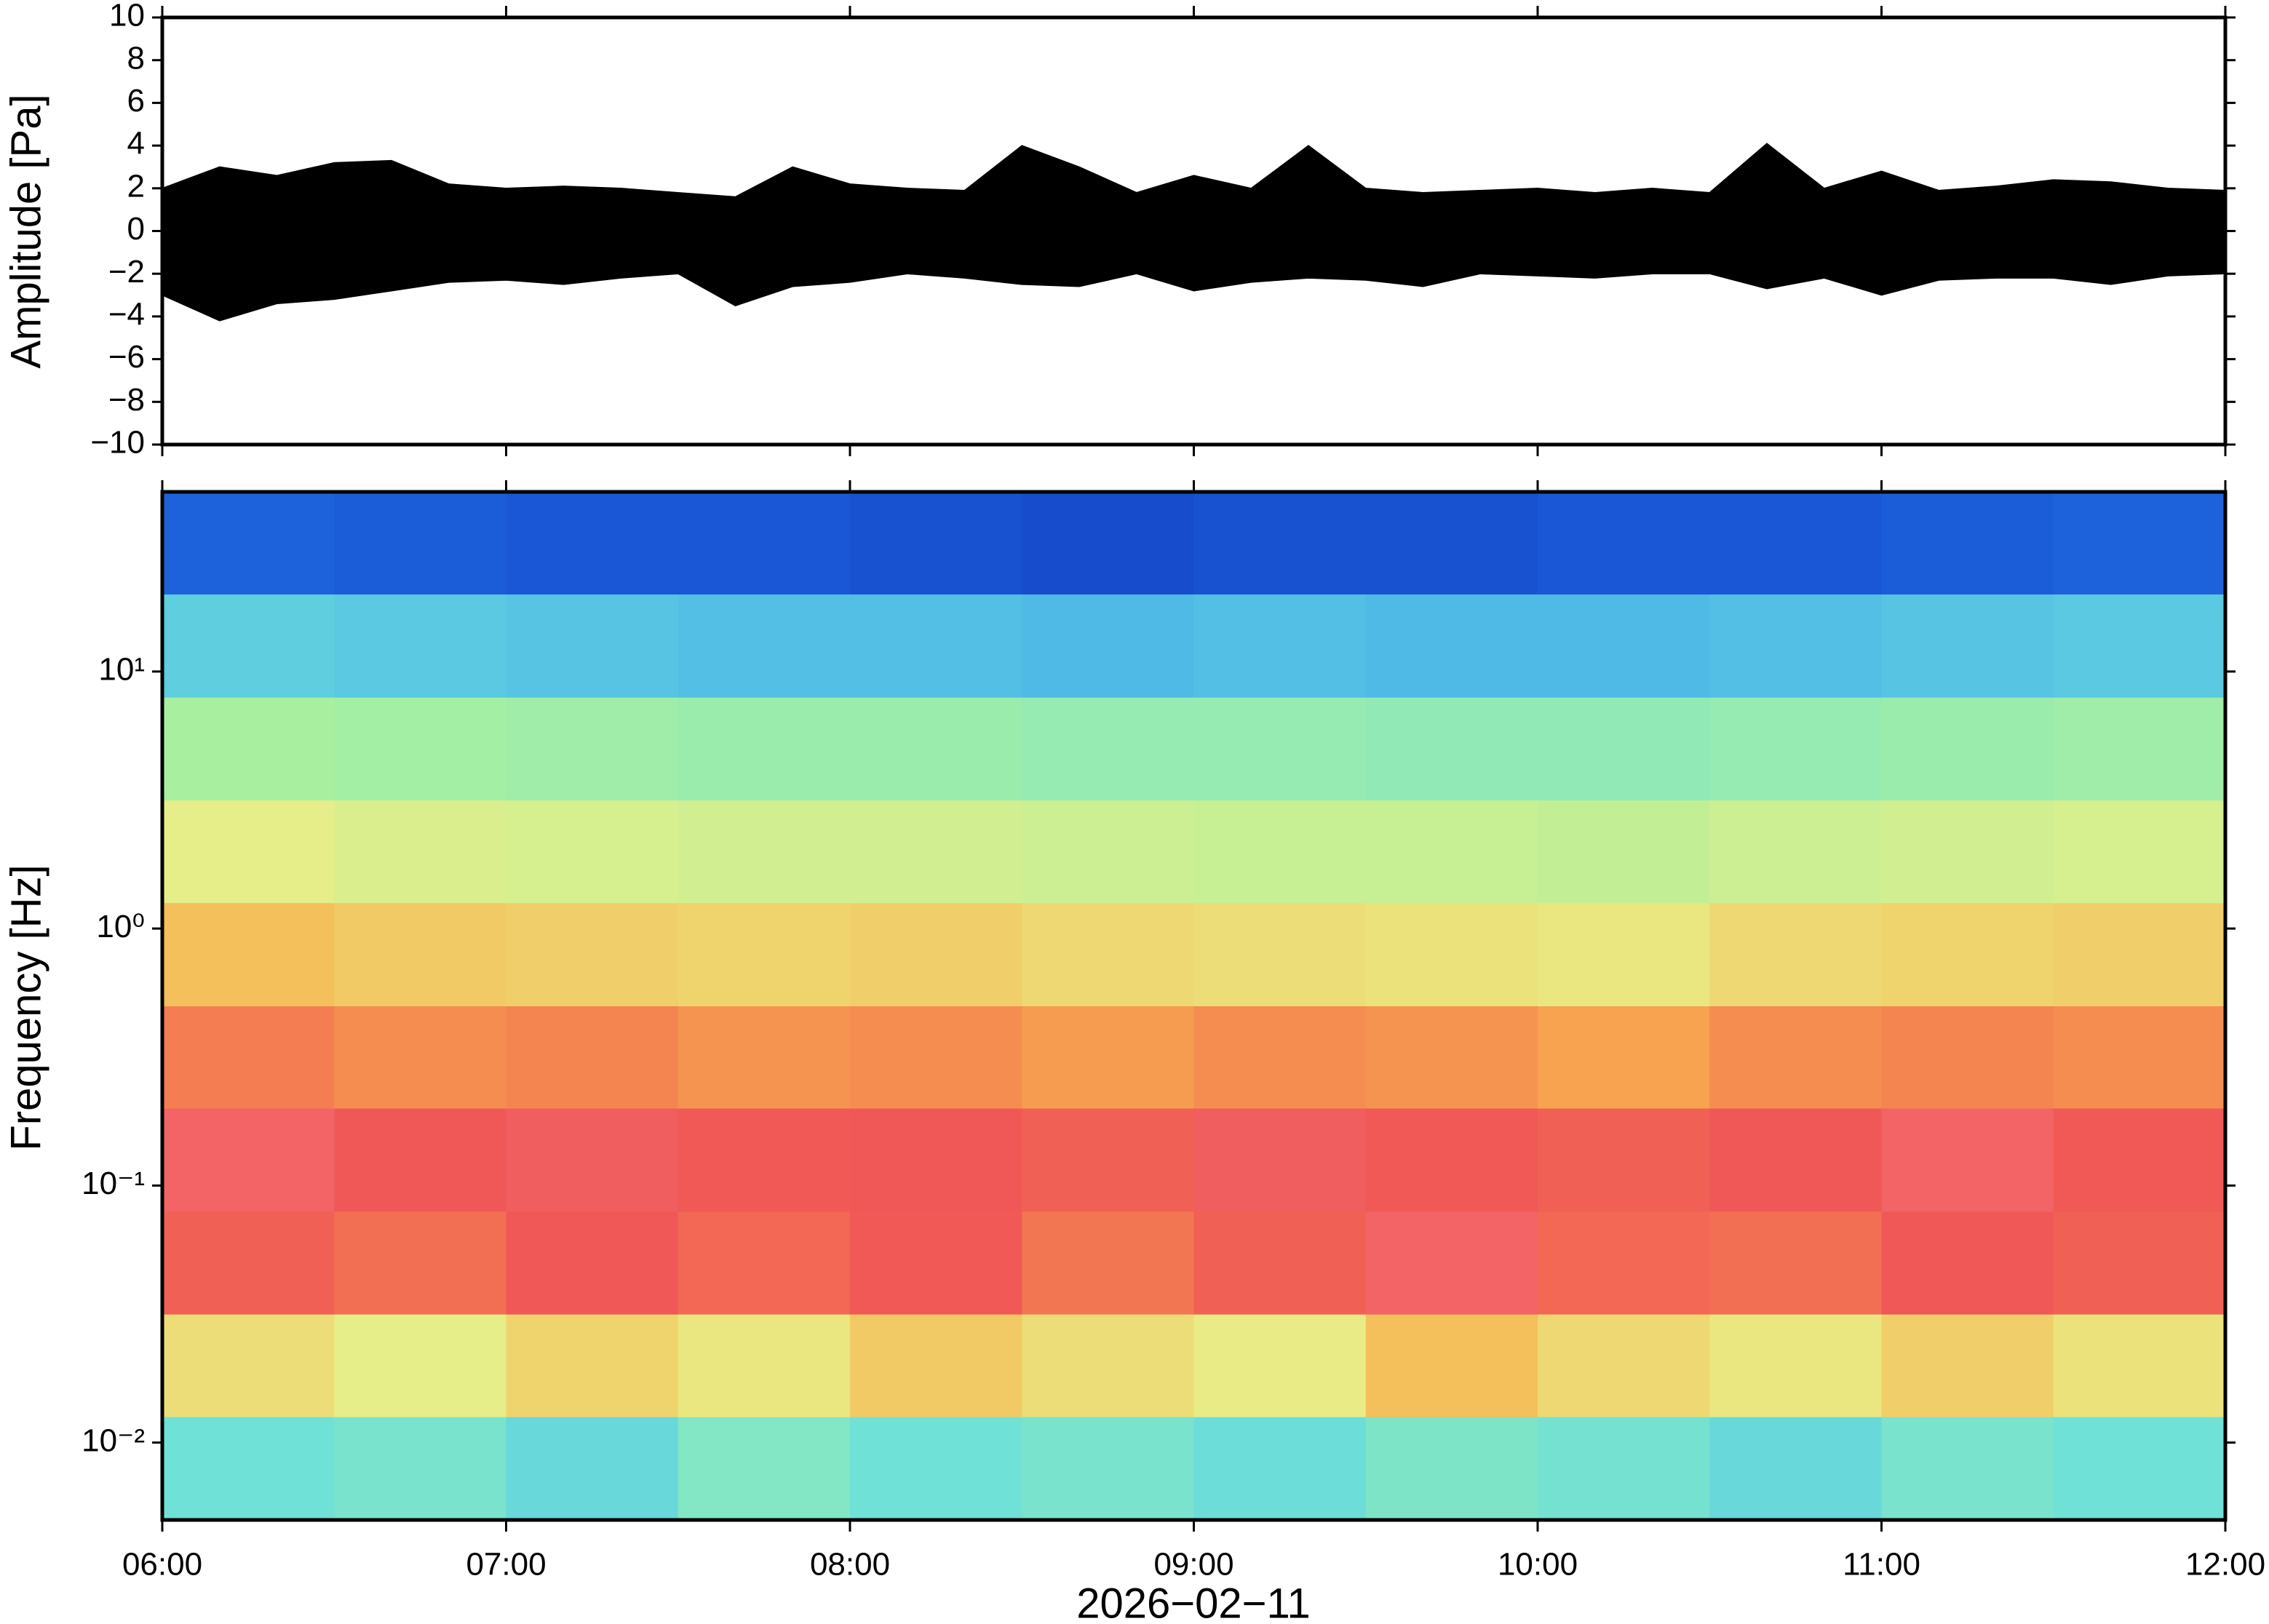 The width and height of the screenshot is (2269, 1624). I want to click on y-tick-label: 4, so click(136, 144).